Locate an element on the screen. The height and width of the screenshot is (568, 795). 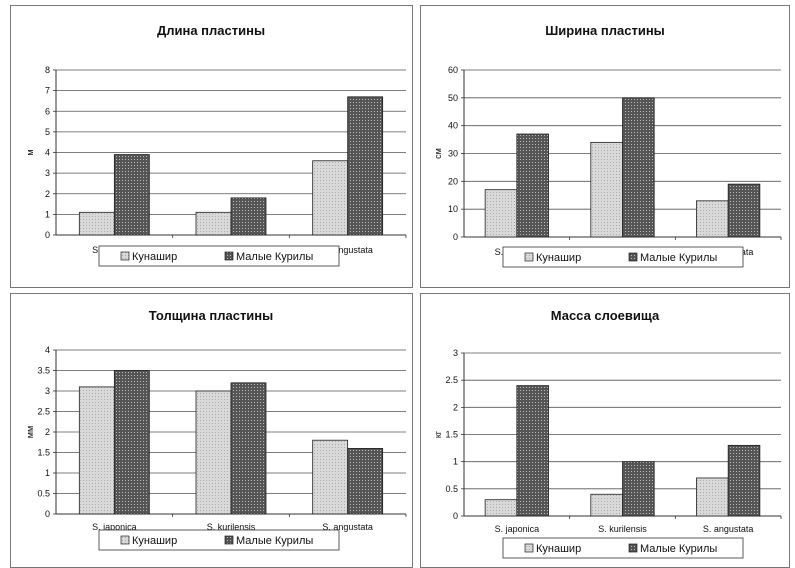
y-tick-label: 7 is located at coordinates (47, 91).